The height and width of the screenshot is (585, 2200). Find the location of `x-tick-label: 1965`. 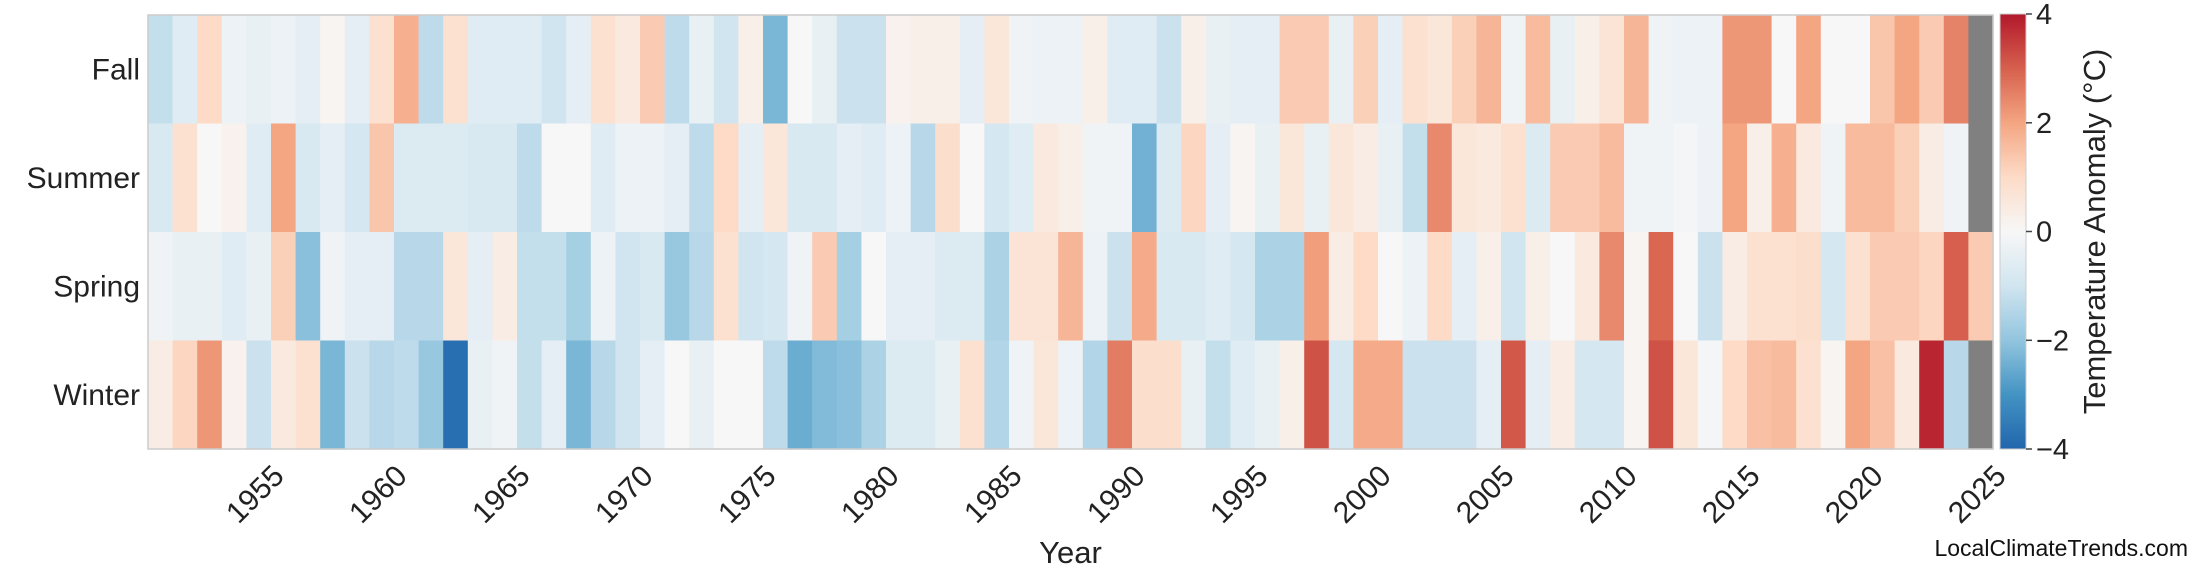

x-tick-label: 1965 is located at coordinates (501, 494).